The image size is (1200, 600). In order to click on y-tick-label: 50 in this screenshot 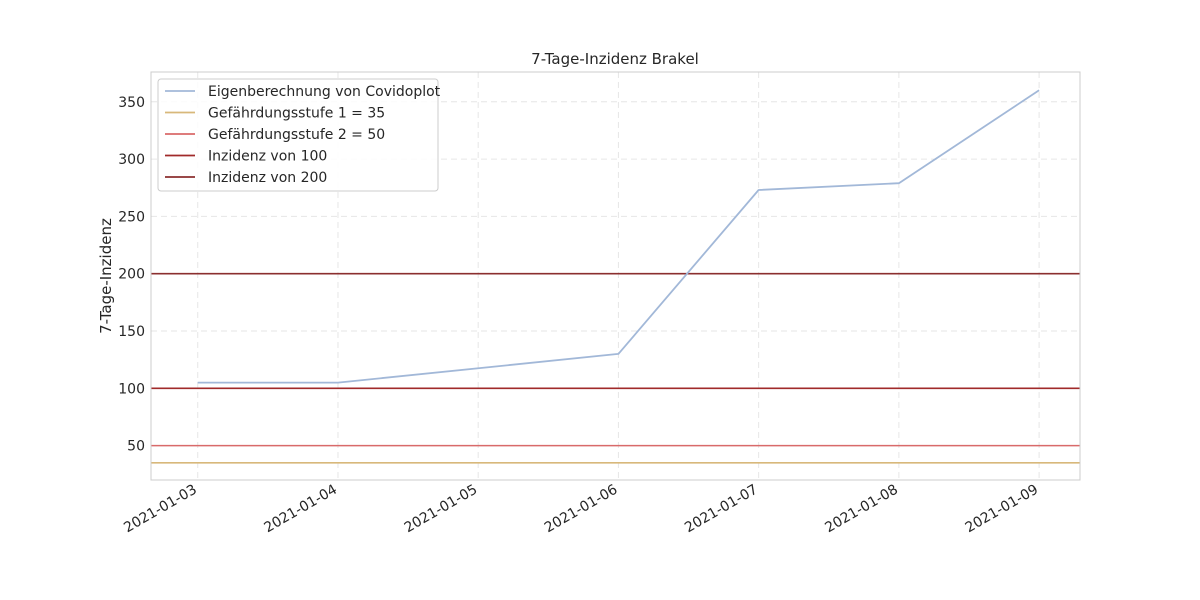, I will do `click(136, 447)`.